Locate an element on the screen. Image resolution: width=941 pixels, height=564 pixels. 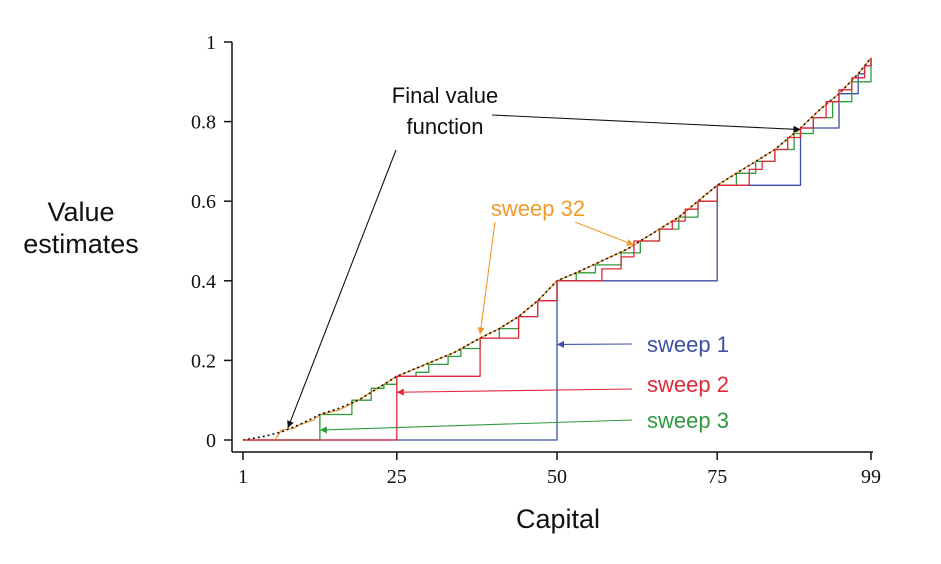
y-axis-title-line-2: estimates is located at coordinates (81, 244).